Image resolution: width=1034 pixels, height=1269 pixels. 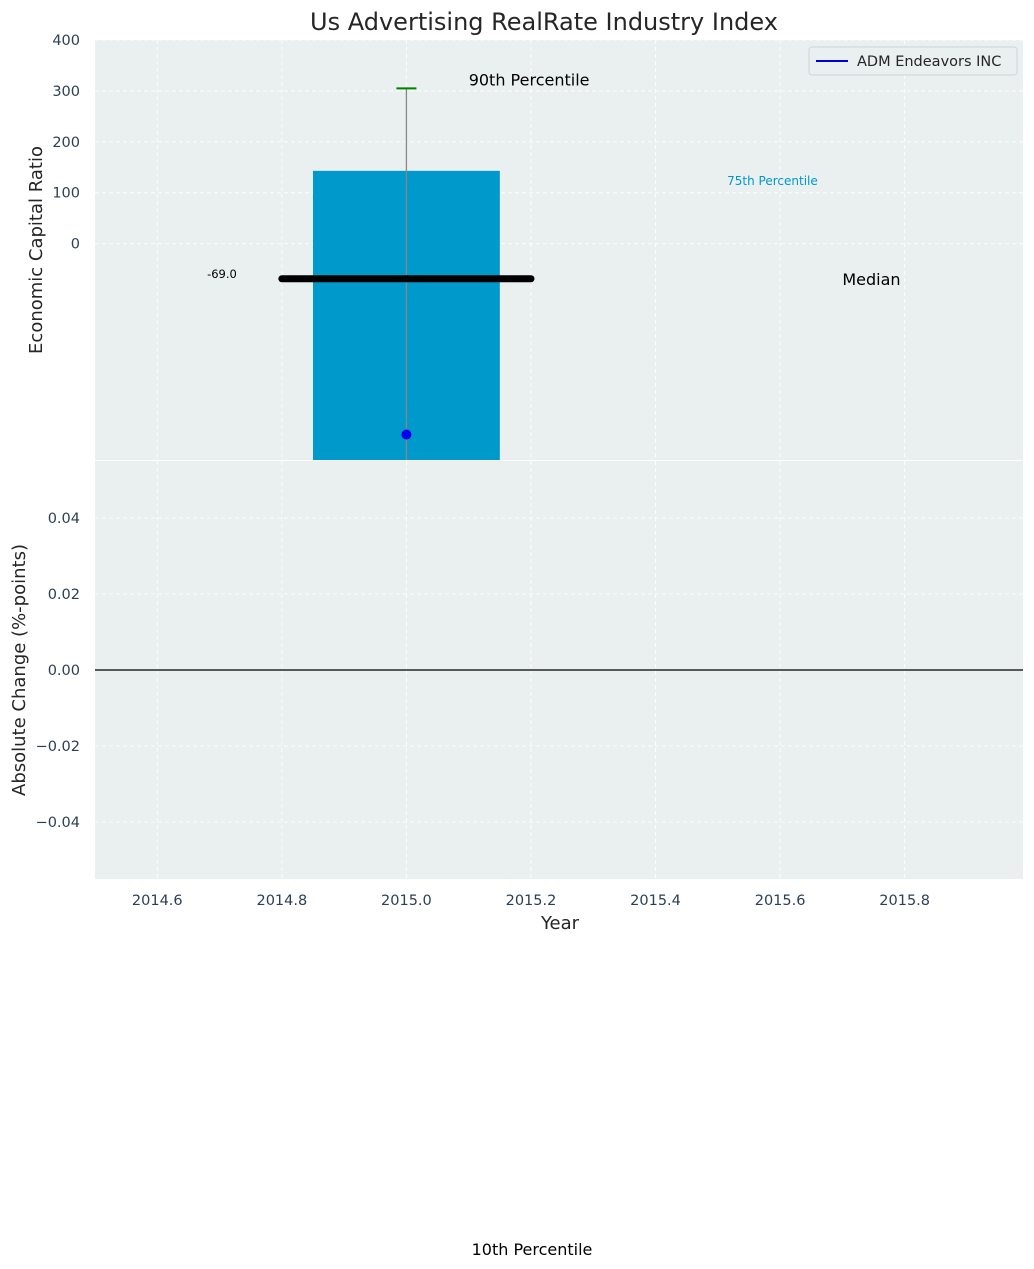 I want to click on legend-box, so click(x=913, y=61).